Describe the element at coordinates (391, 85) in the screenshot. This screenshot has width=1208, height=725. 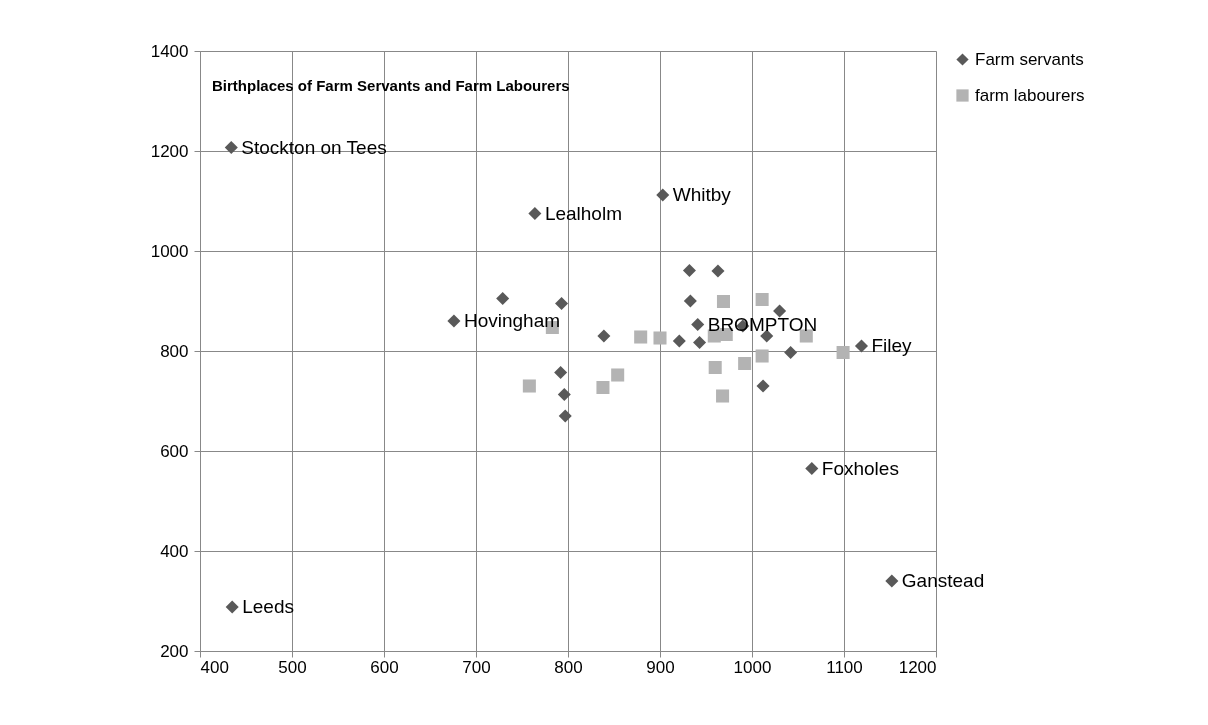
I see `text: Birthplaces of Farm Servants and Farm Labourers` at that location.